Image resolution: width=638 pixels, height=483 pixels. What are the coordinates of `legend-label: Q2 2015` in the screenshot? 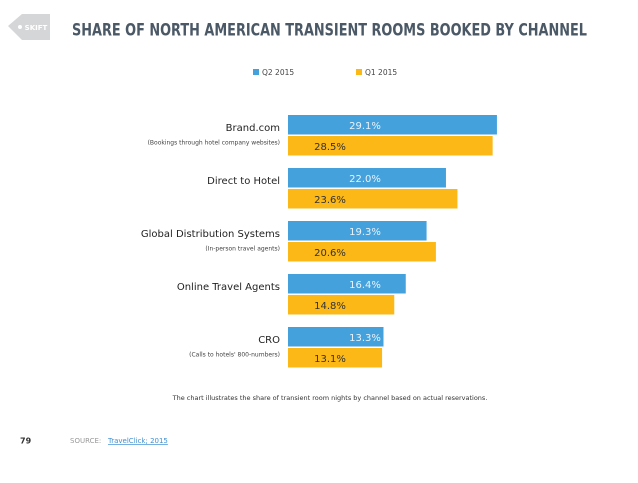 It's located at (278, 72).